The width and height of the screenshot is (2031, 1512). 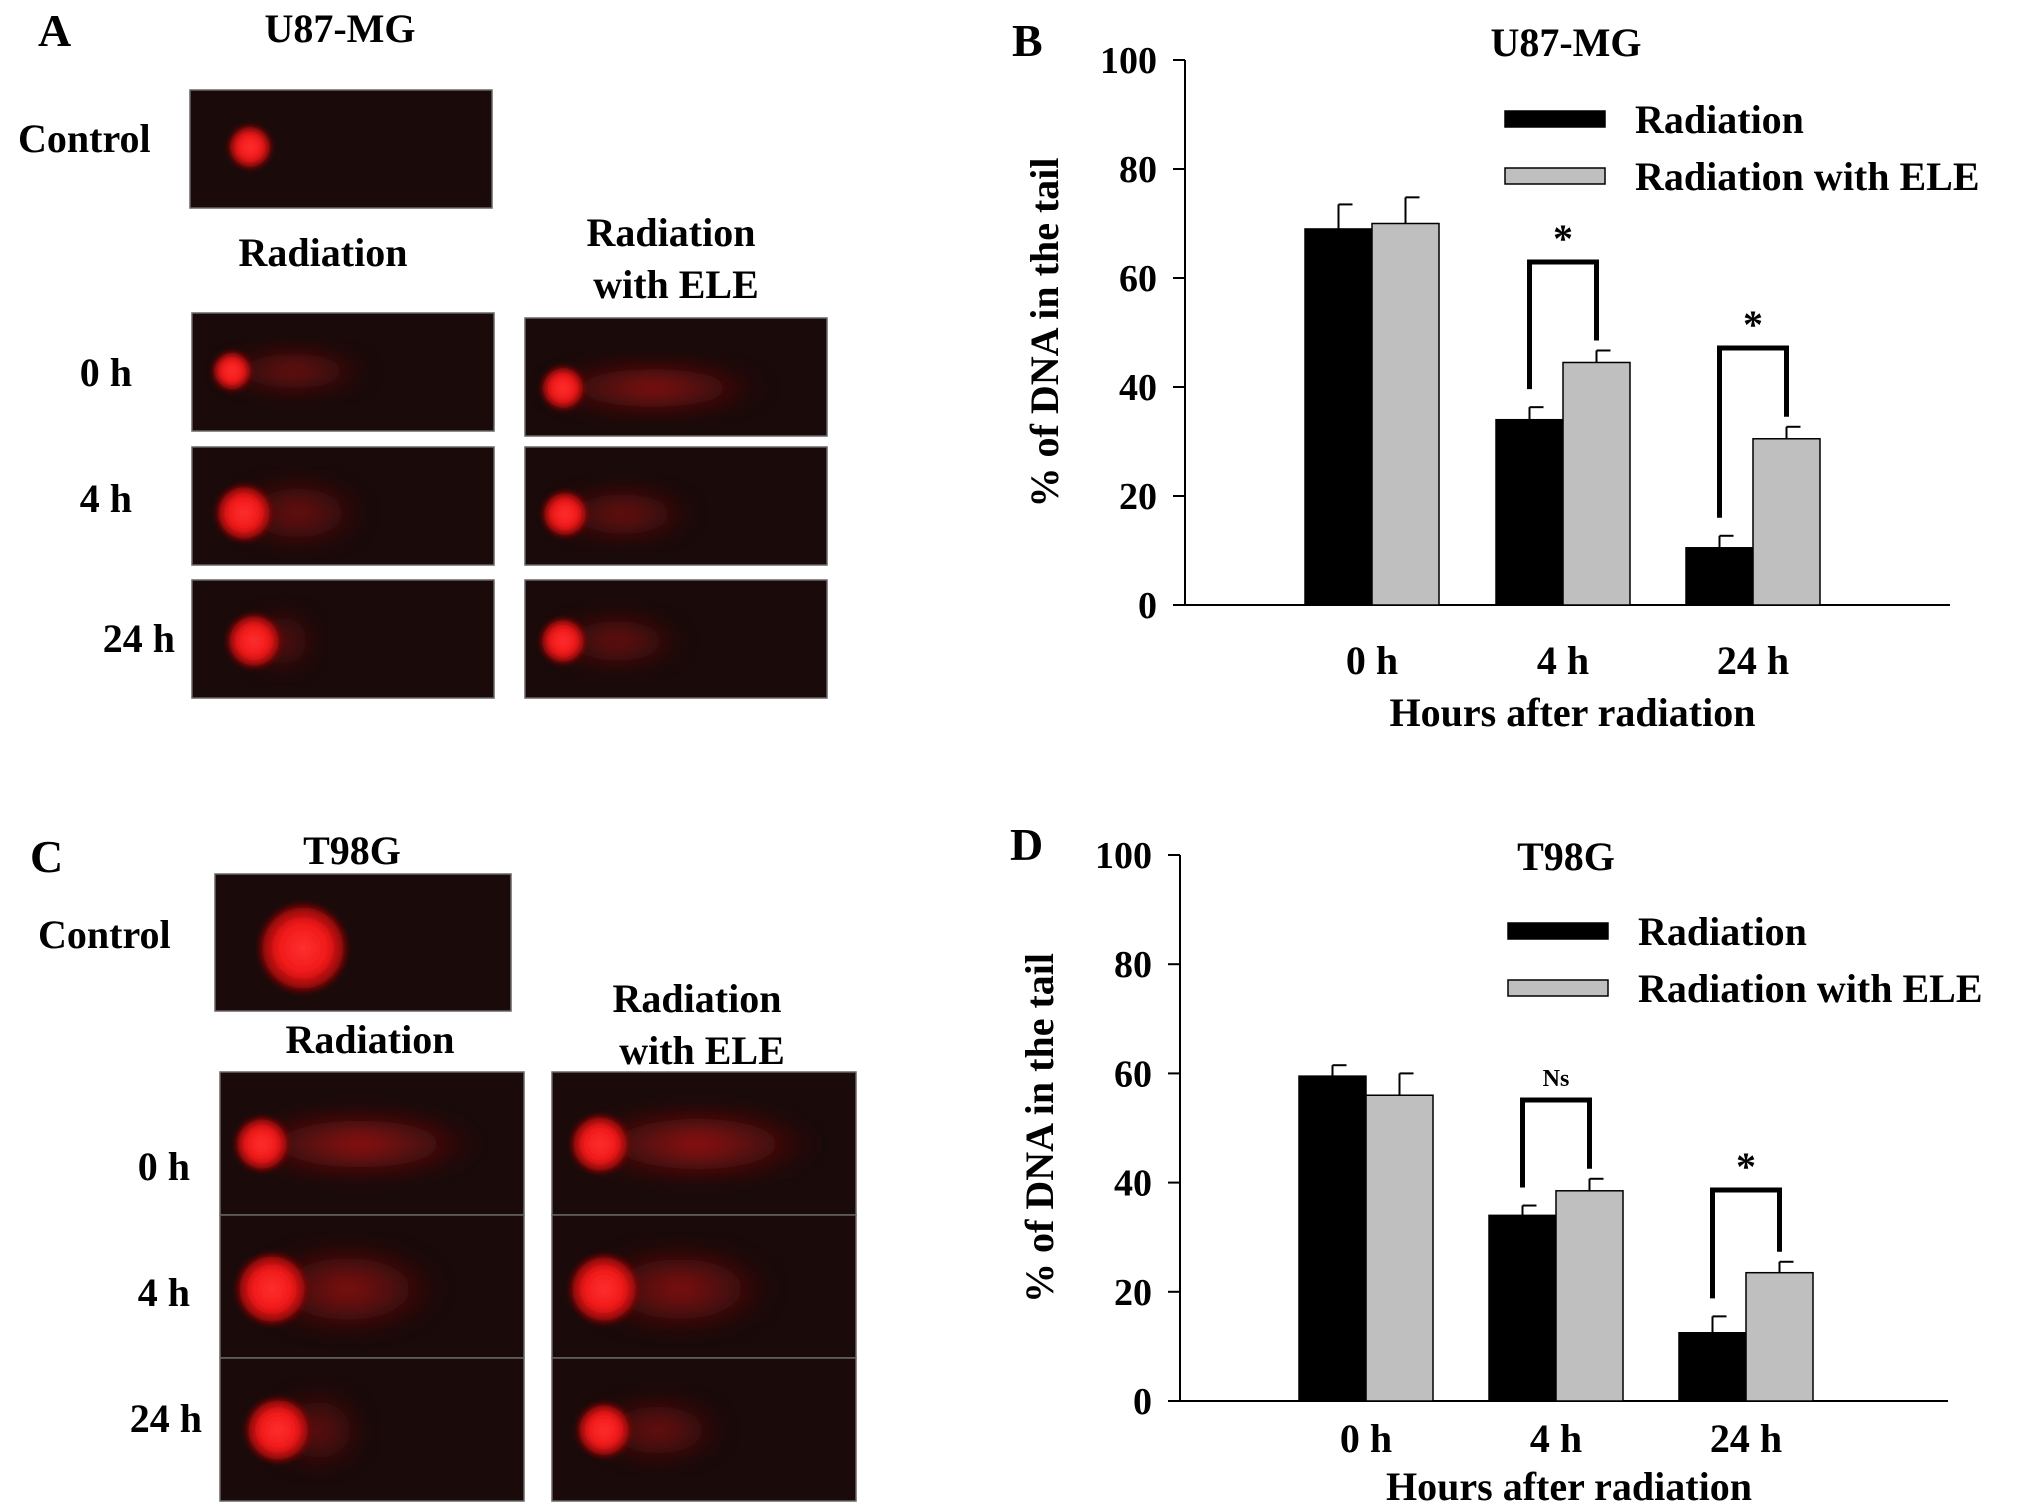 What do you see at coordinates (702, 1024) in the screenshot?
I see `panel-c-col-radiation-ele: Radiation with ELE` at bounding box center [702, 1024].